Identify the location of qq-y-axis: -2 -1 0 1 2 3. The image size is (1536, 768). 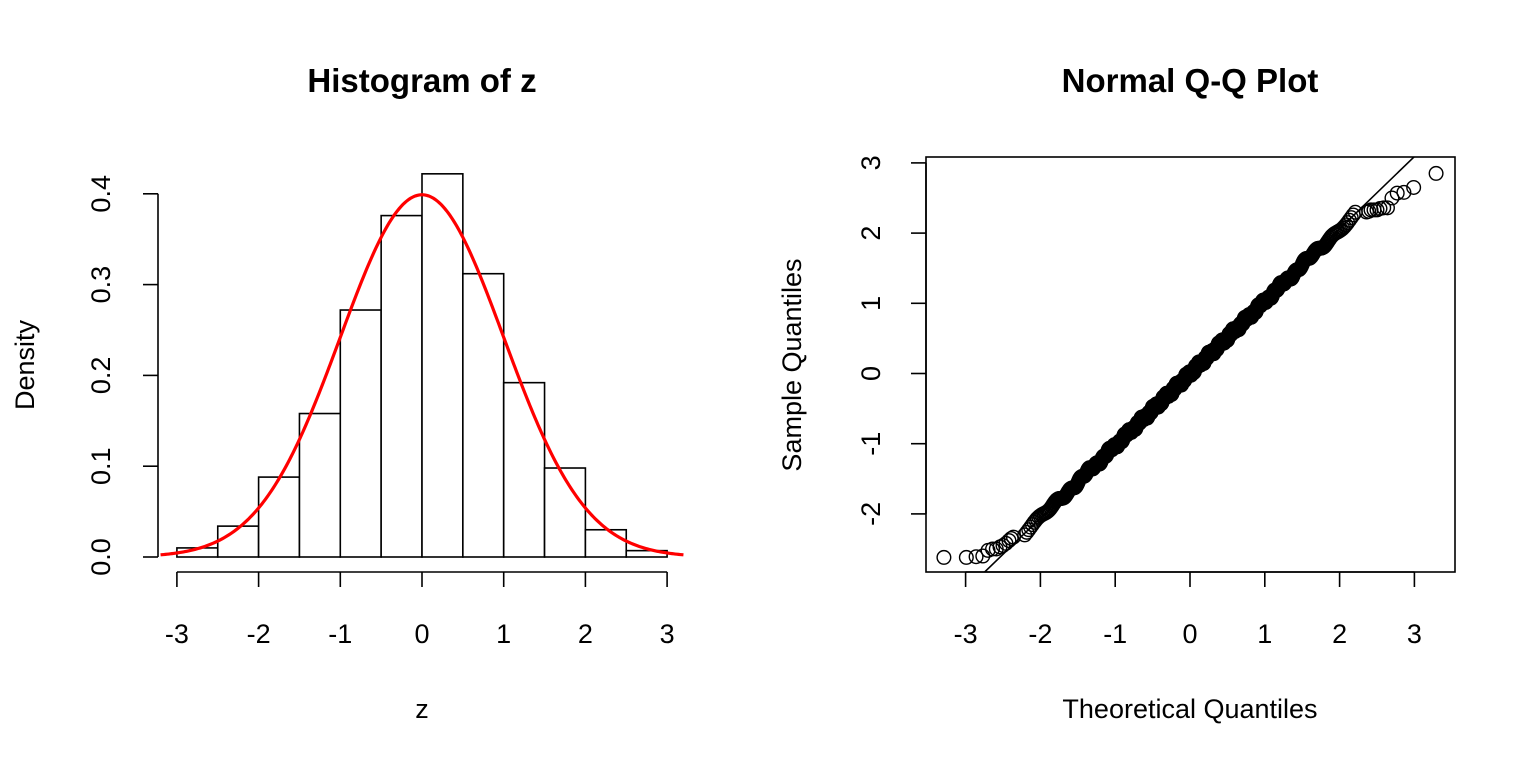
(891, 340).